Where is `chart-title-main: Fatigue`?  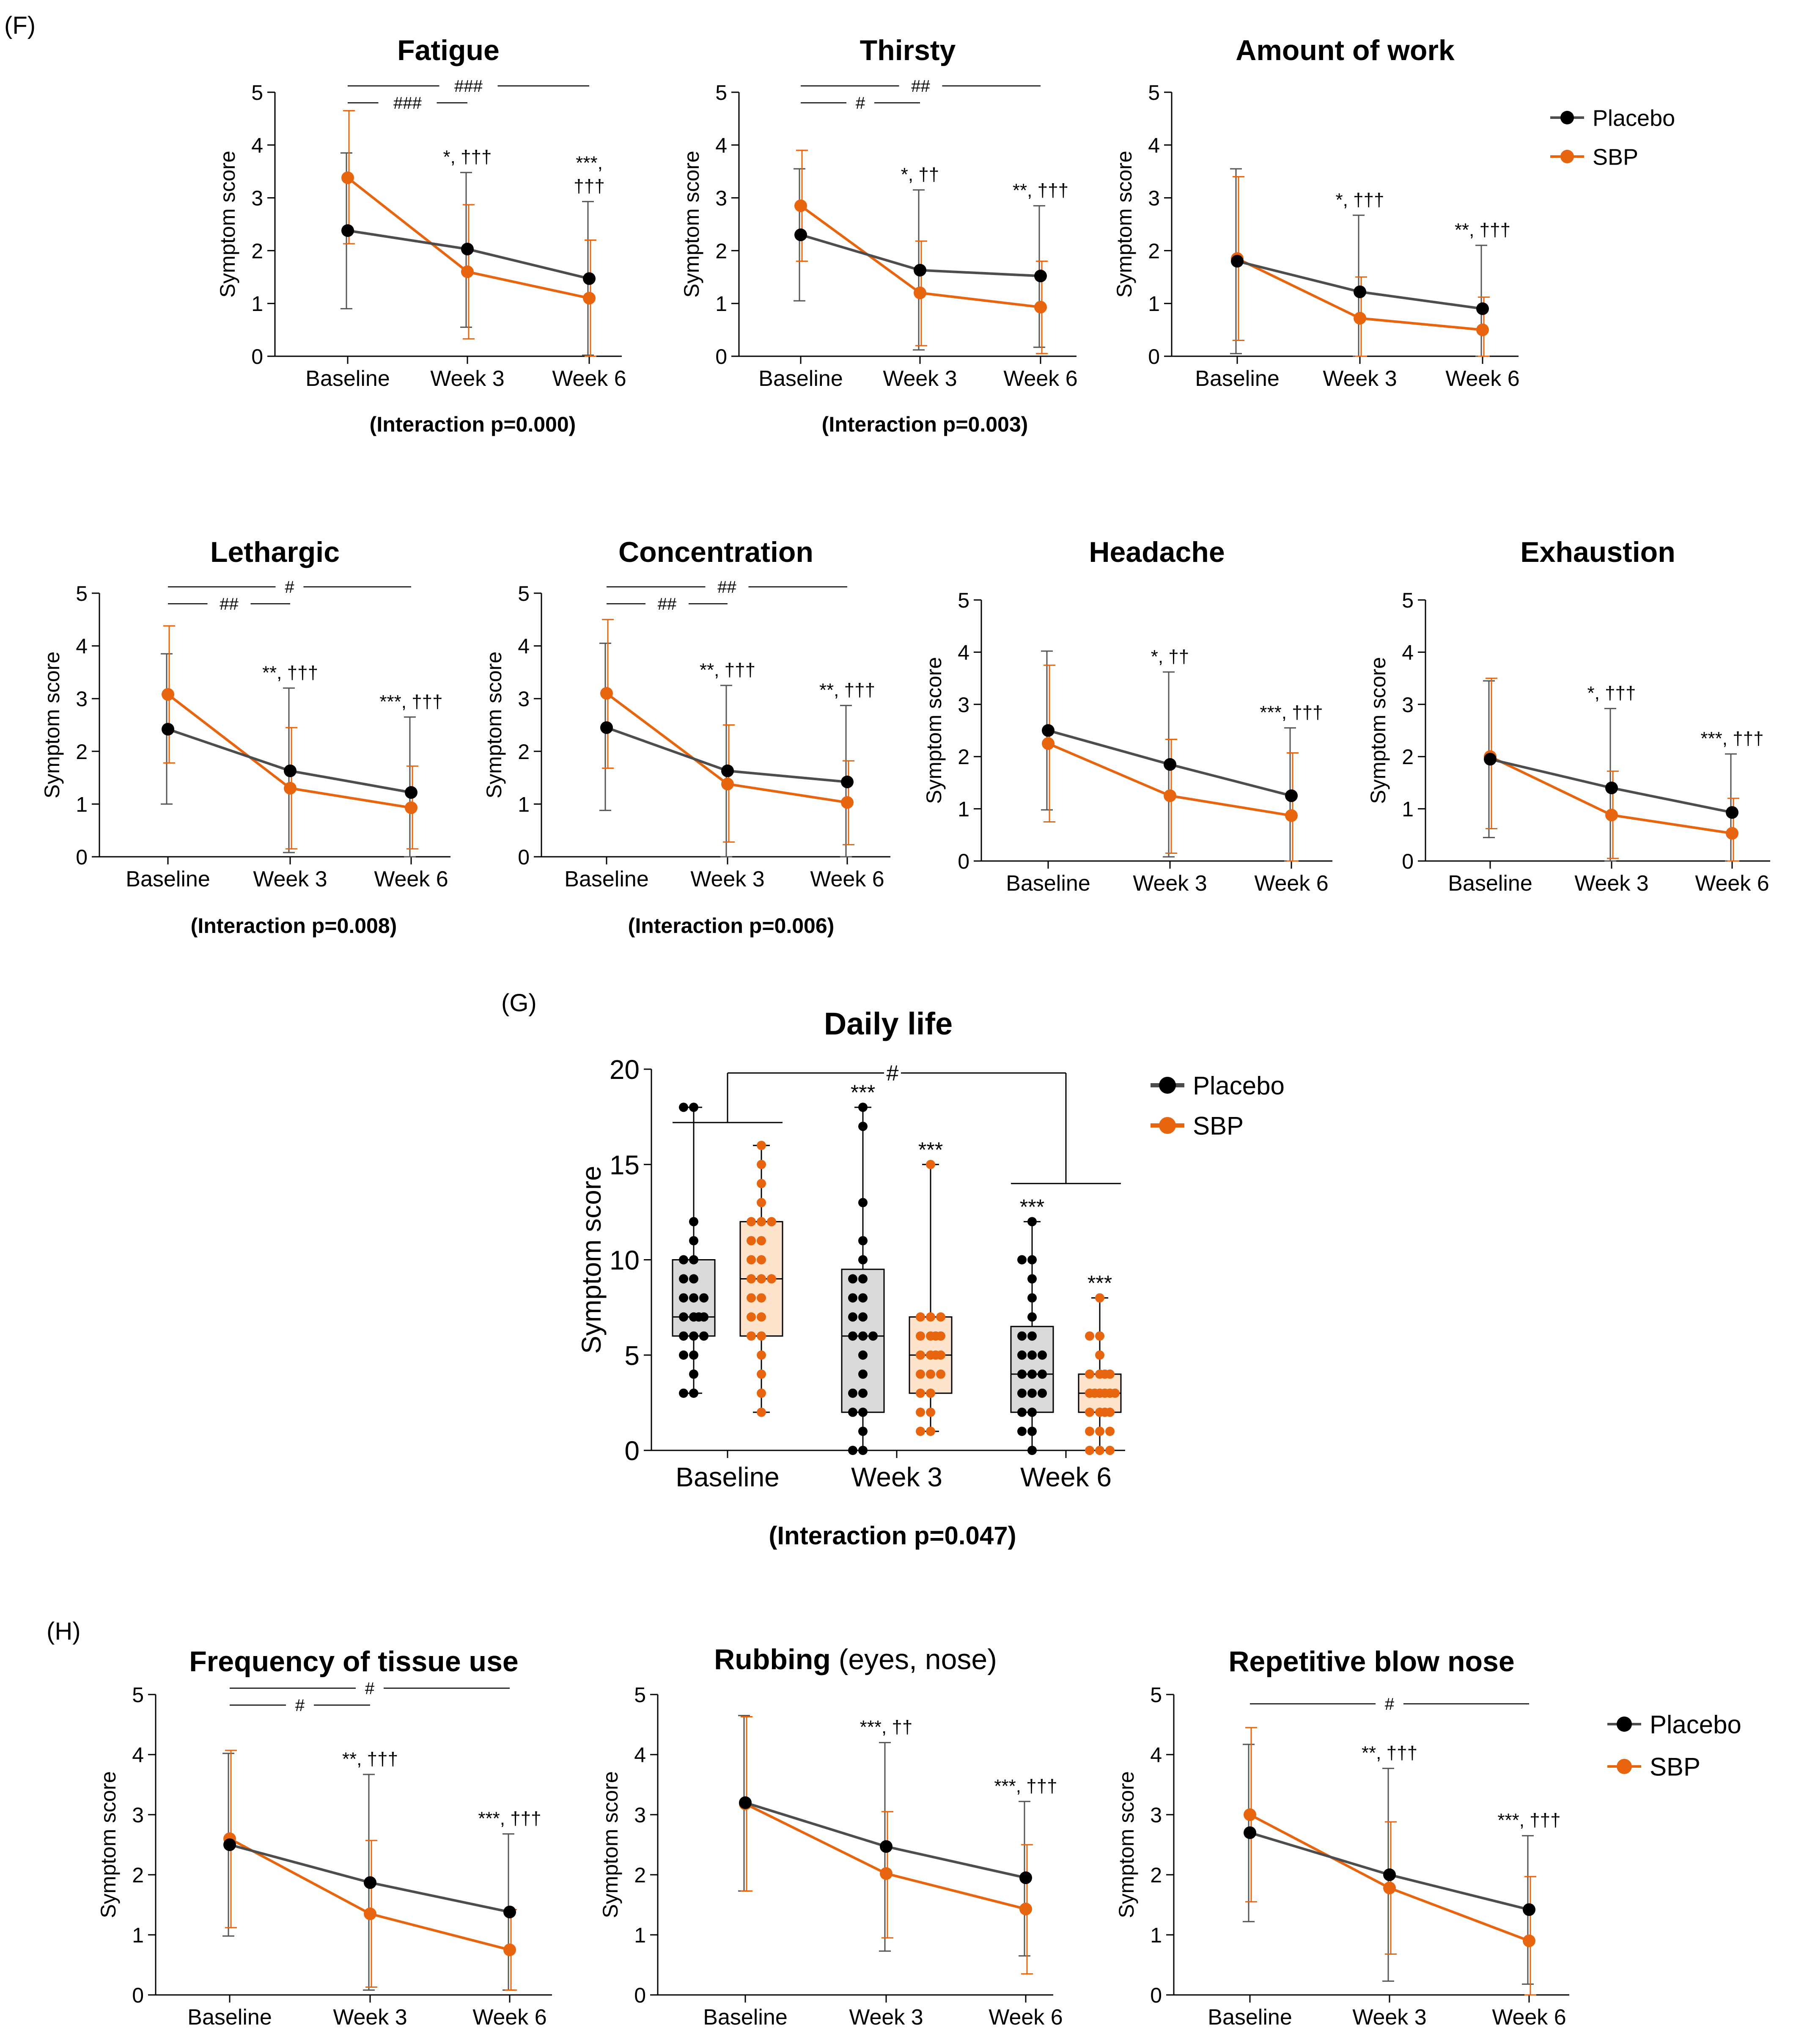
chart-title-main: Fatigue is located at coordinates (448, 50).